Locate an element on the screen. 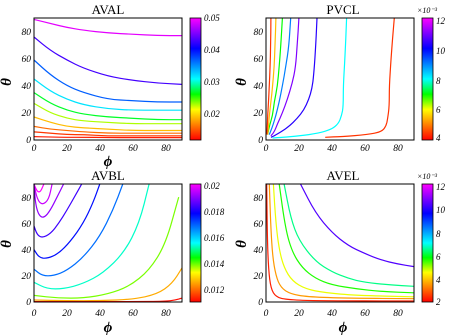 This screenshot has height=336, width=449. colorbar-tick-label: 0.03 is located at coordinates (212, 82).